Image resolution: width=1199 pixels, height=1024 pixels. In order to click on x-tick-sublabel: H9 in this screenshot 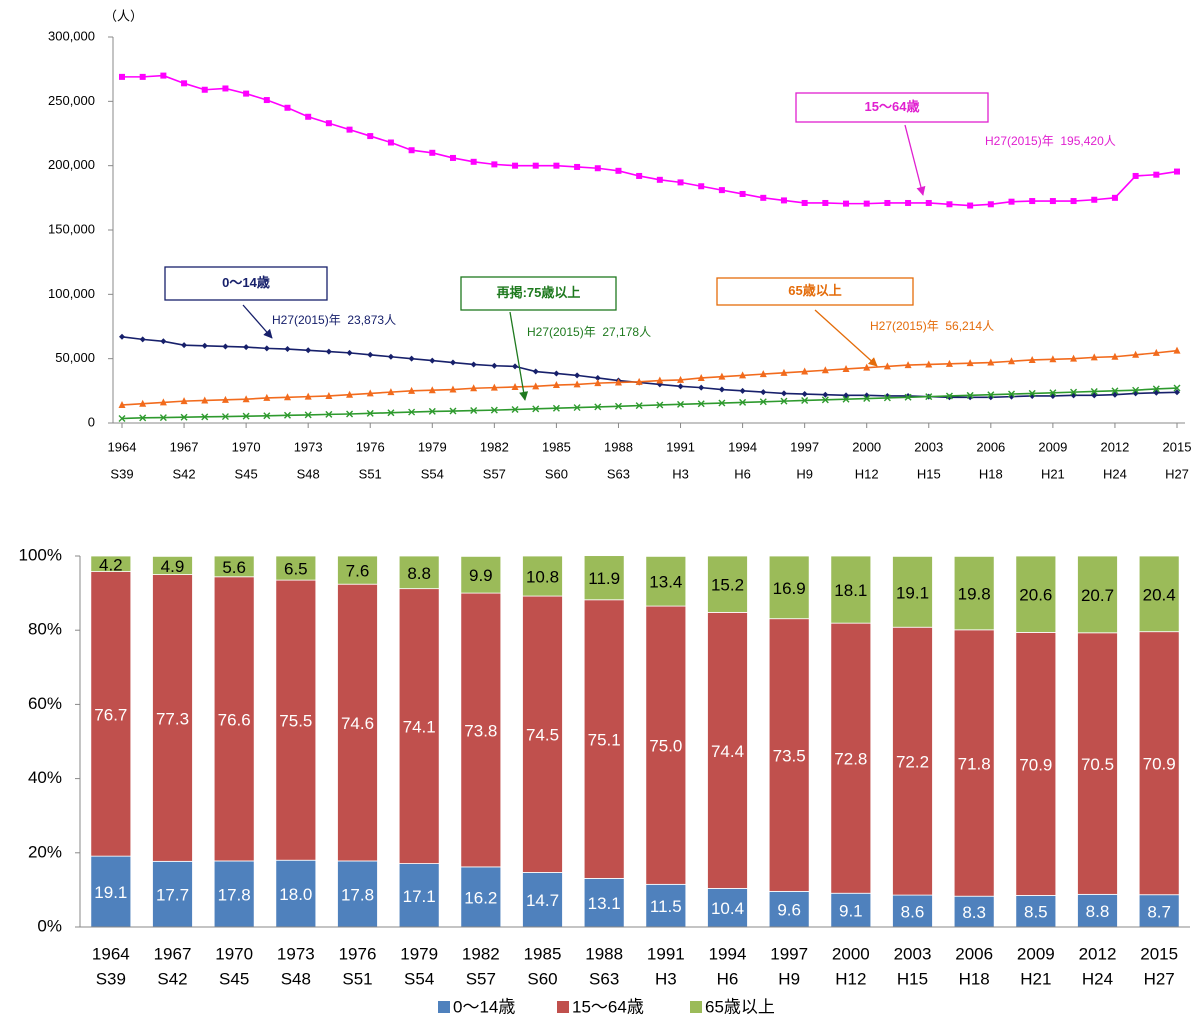, I will do `click(804, 473)`.